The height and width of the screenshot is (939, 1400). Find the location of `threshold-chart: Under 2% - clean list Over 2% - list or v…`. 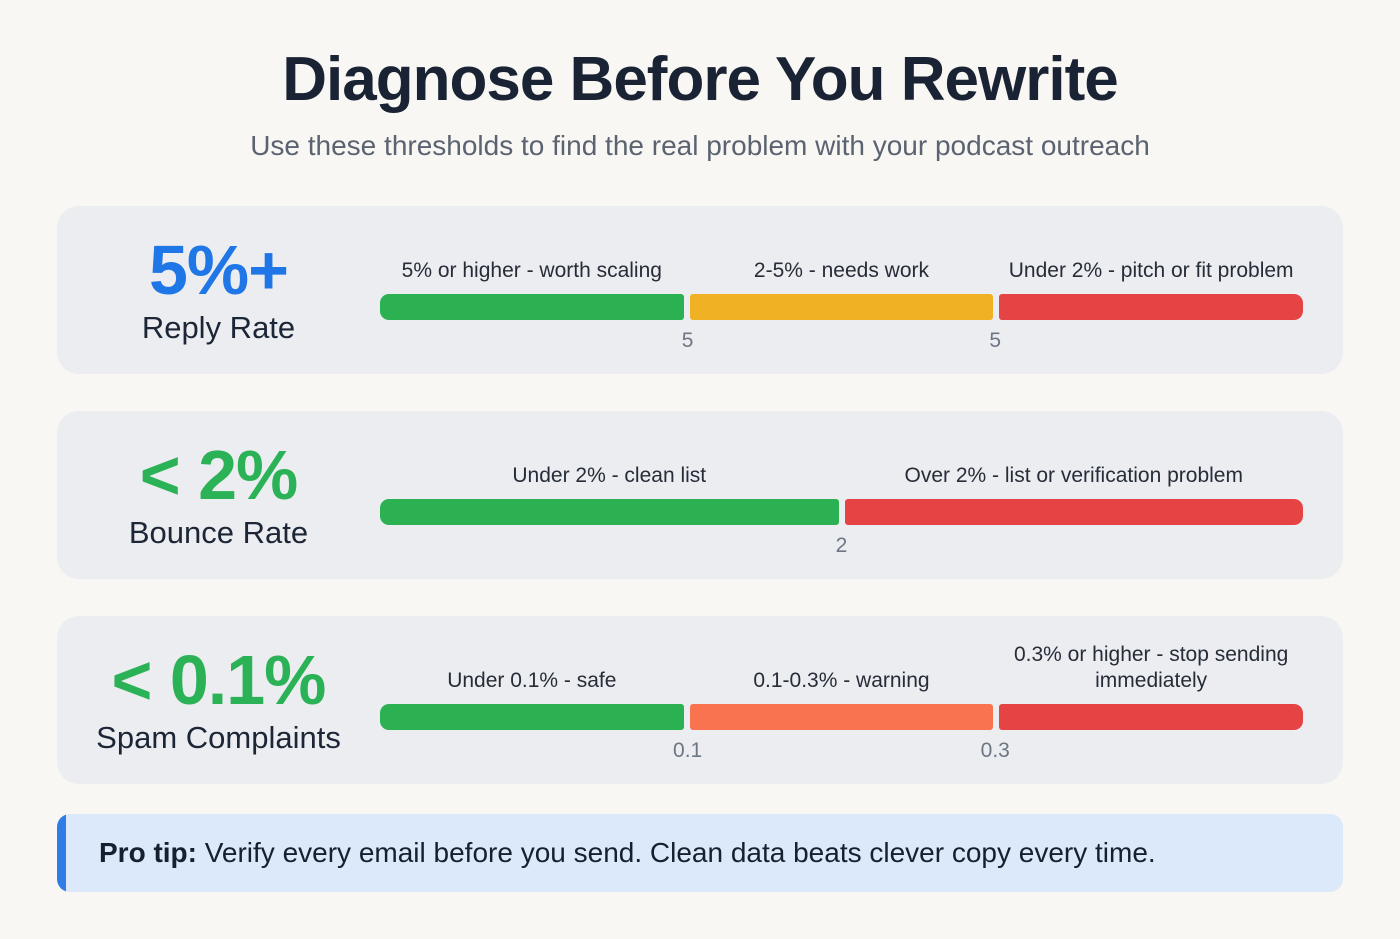

threshold-chart: Under 2% - clean list Over 2% - list or v… is located at coordinates (841, 495).